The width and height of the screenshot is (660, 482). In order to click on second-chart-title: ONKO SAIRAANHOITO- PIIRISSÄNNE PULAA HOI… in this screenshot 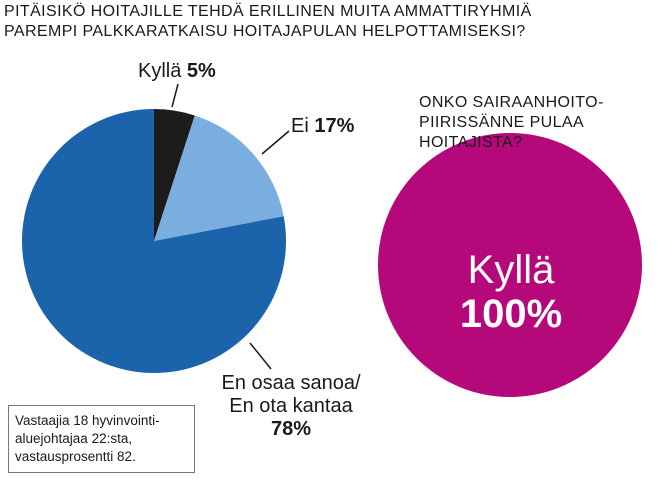, I will do `click(534, 123)`.